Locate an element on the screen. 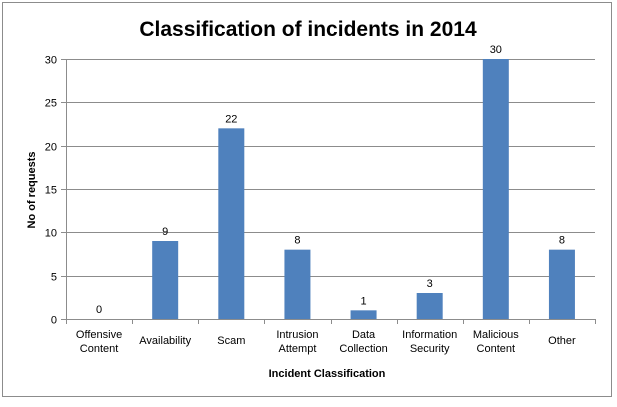  x-tick-label: Other is located at coordinates (562, 341).